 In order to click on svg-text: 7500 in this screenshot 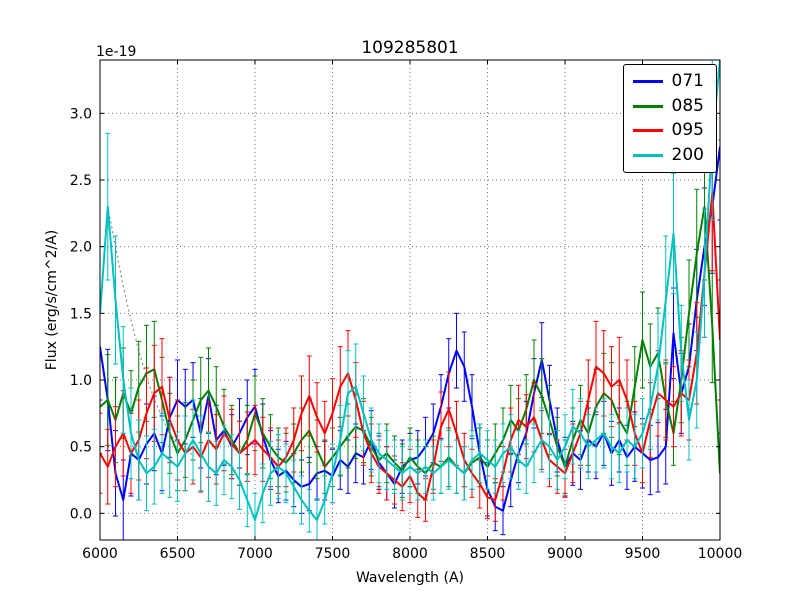, I will do `click(333, 554)`.